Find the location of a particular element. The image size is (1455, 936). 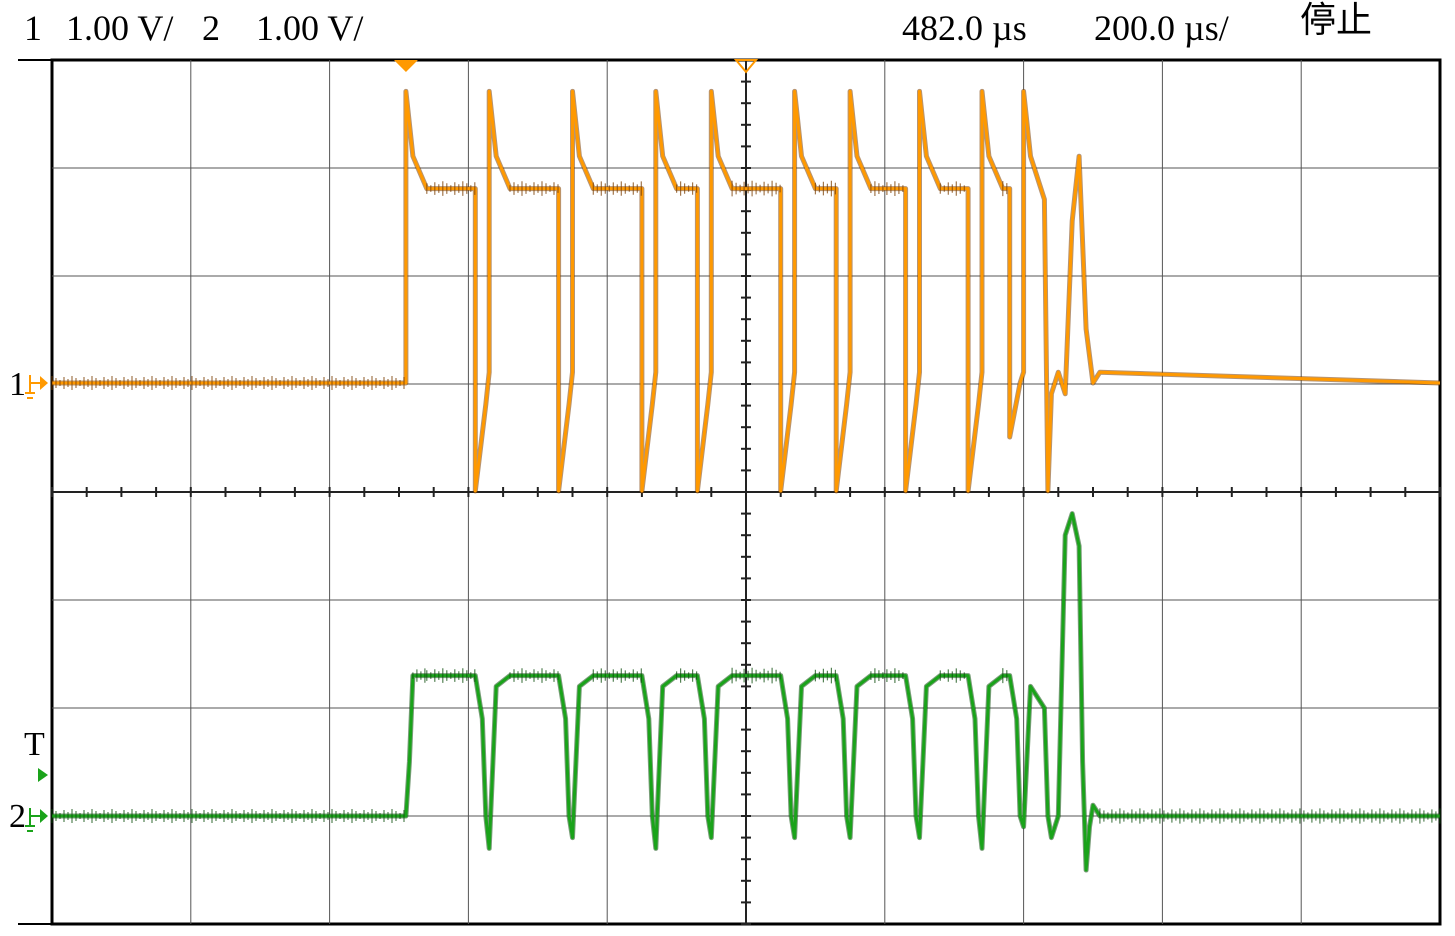

delay-reference-marker is located at coordinates (746, 66).